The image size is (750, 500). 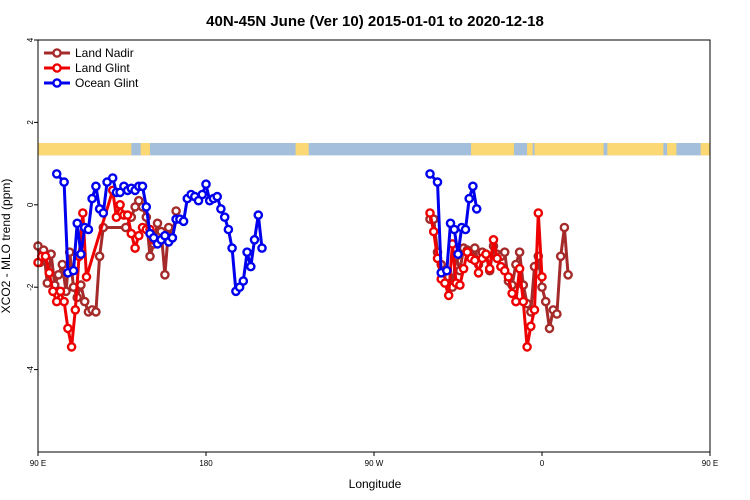 What do you see at coordinates (374, 149) in the screenshot?
I see `land-ocean-strip` at bounding box center [374, 149].